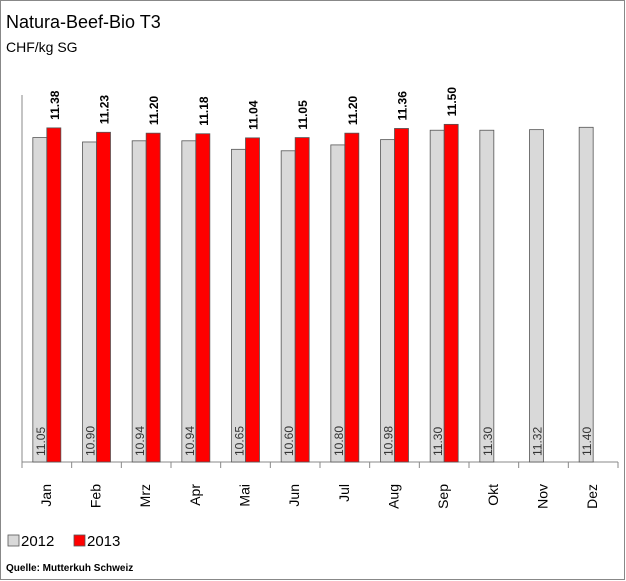 This screenshot has height=581, width=626. Describe the element at coordinates (245, 495) in the screenshot. I see `x-tick-label: Mai` at that location.